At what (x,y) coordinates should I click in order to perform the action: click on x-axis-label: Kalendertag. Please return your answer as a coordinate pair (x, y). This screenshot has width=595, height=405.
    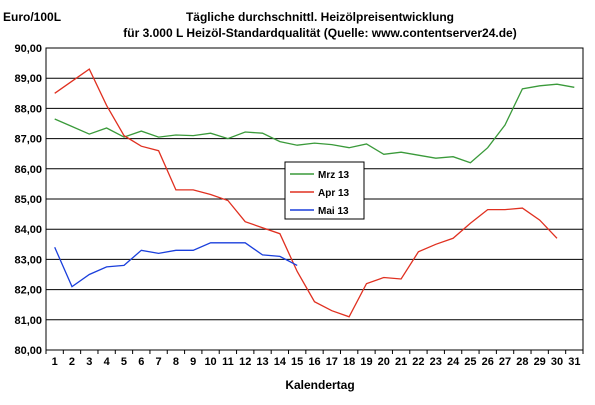
    Looking at the image, I should click on (319, 385).